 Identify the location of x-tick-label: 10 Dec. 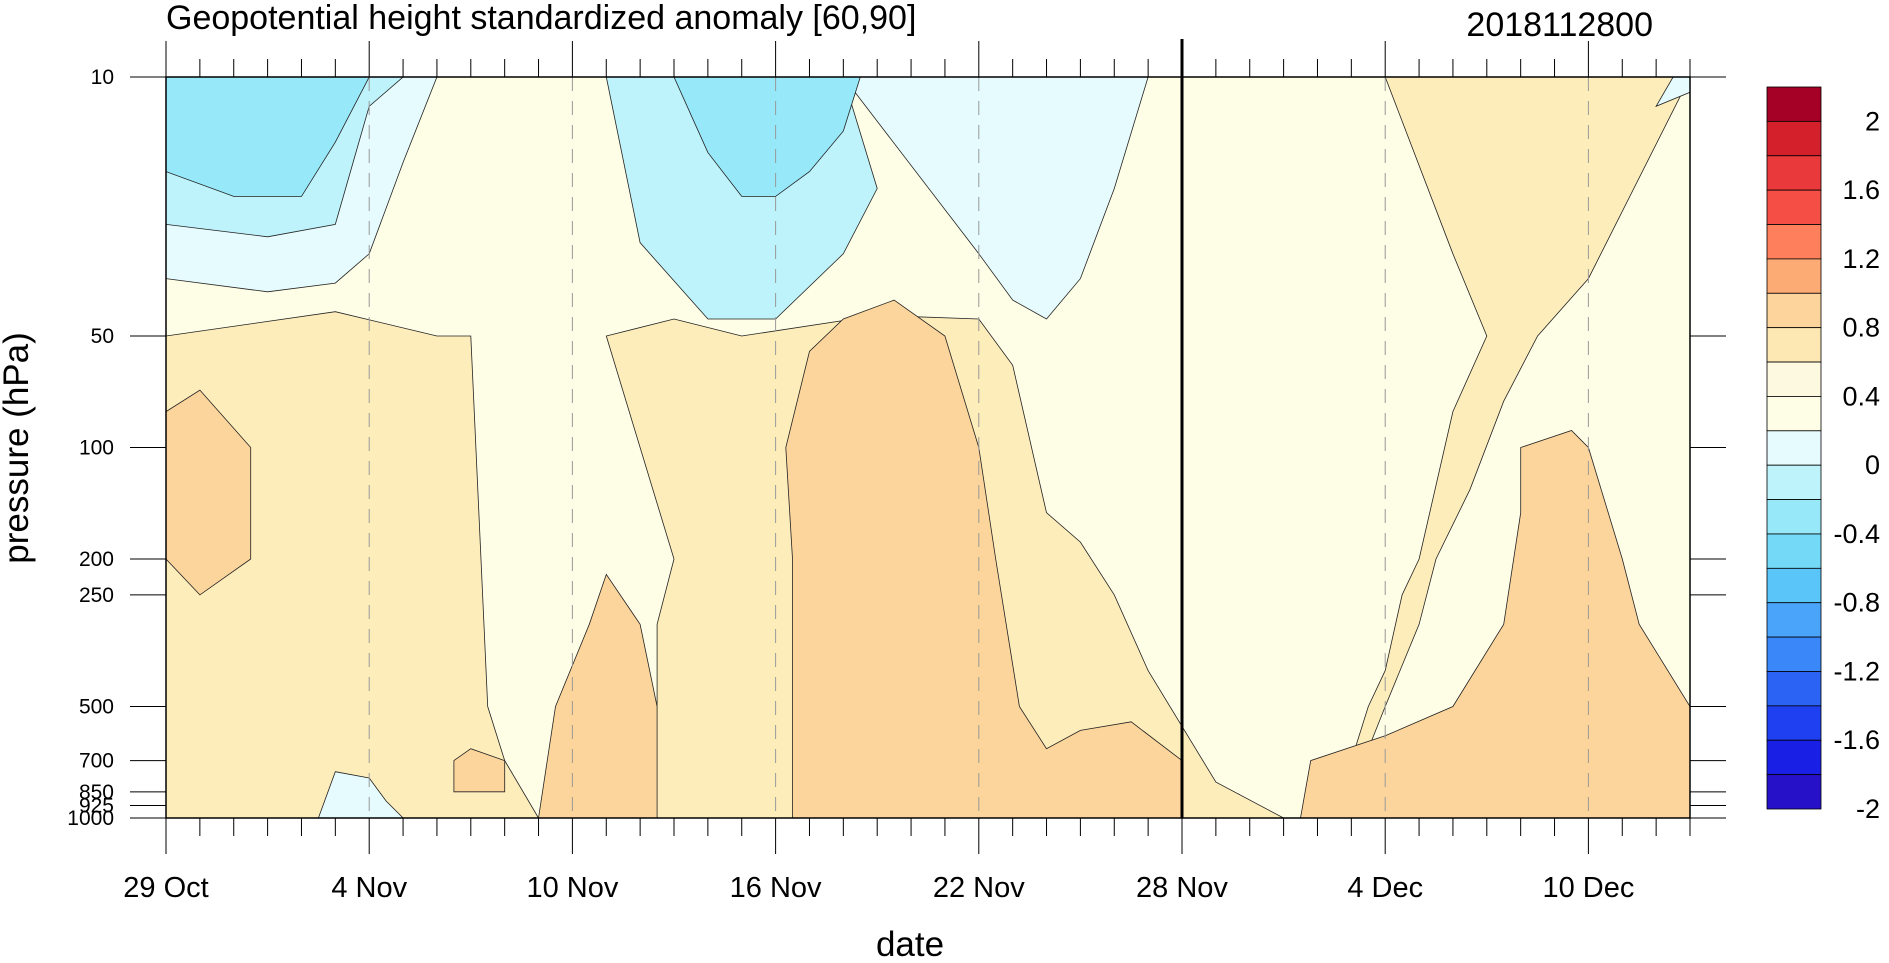
(1588, 888).